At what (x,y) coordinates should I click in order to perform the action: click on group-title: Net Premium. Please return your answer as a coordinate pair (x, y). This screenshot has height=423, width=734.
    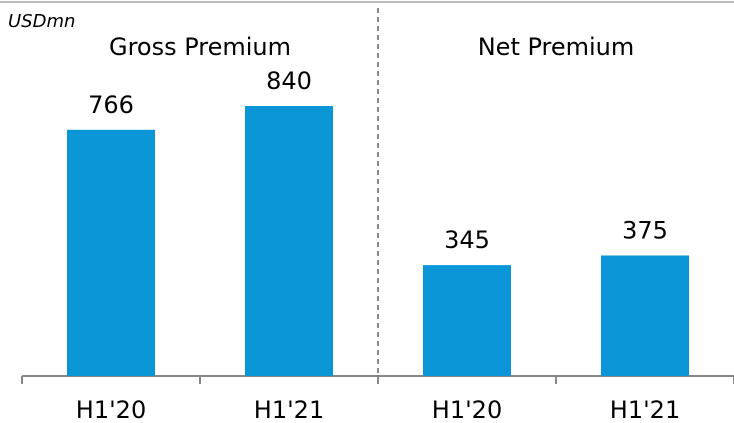
    Looking at the image, I should click on (556, 47).